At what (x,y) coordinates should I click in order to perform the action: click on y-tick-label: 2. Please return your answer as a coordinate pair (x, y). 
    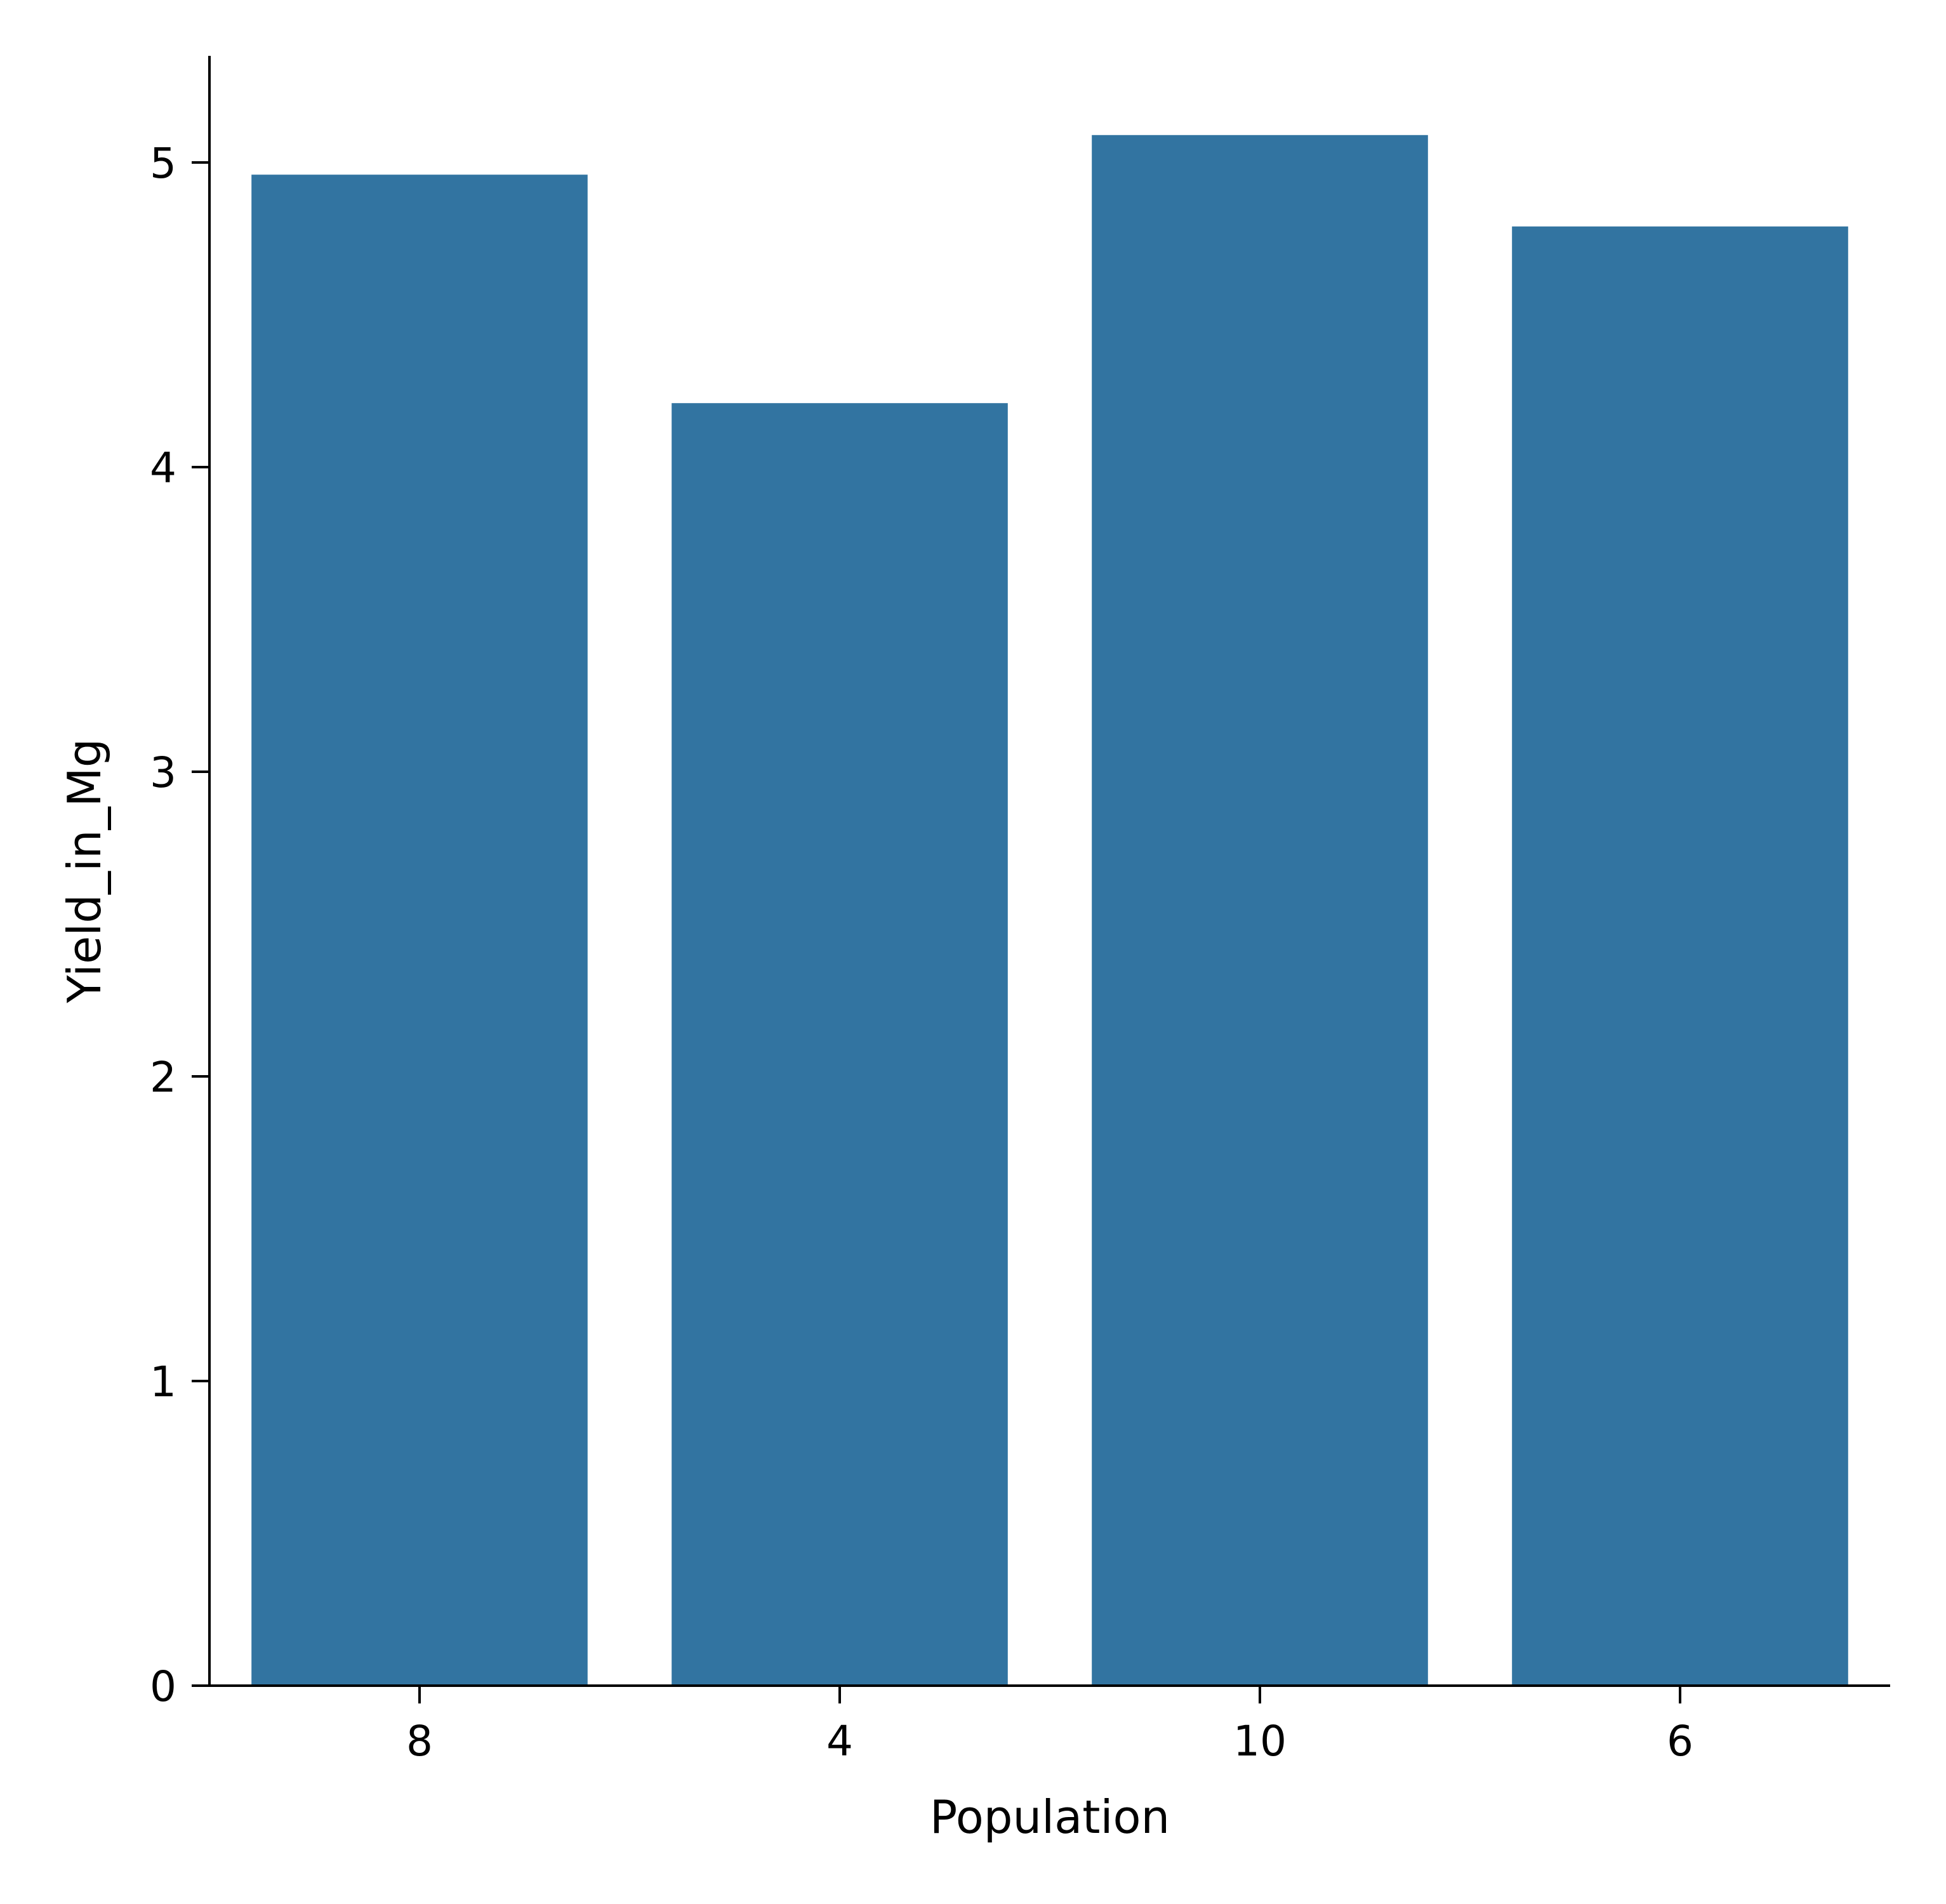
    Looking at the image, I should click on (163, 1077).